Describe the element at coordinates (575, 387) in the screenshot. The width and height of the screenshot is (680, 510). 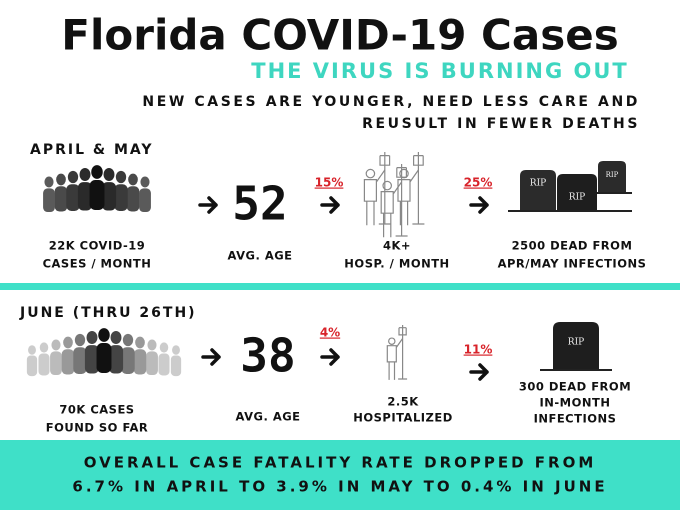
I see `deaths: 300 DEAD FROM` at that location.